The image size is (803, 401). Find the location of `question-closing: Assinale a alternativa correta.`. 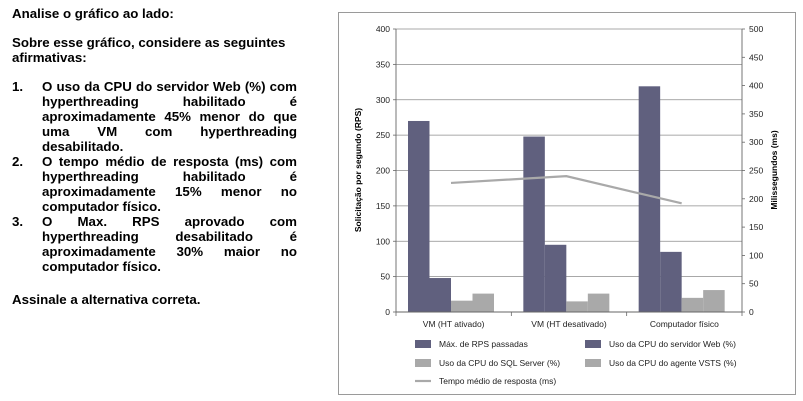

question-closing: Assinale a alternativa correta. is located at coordinates (106, 299).